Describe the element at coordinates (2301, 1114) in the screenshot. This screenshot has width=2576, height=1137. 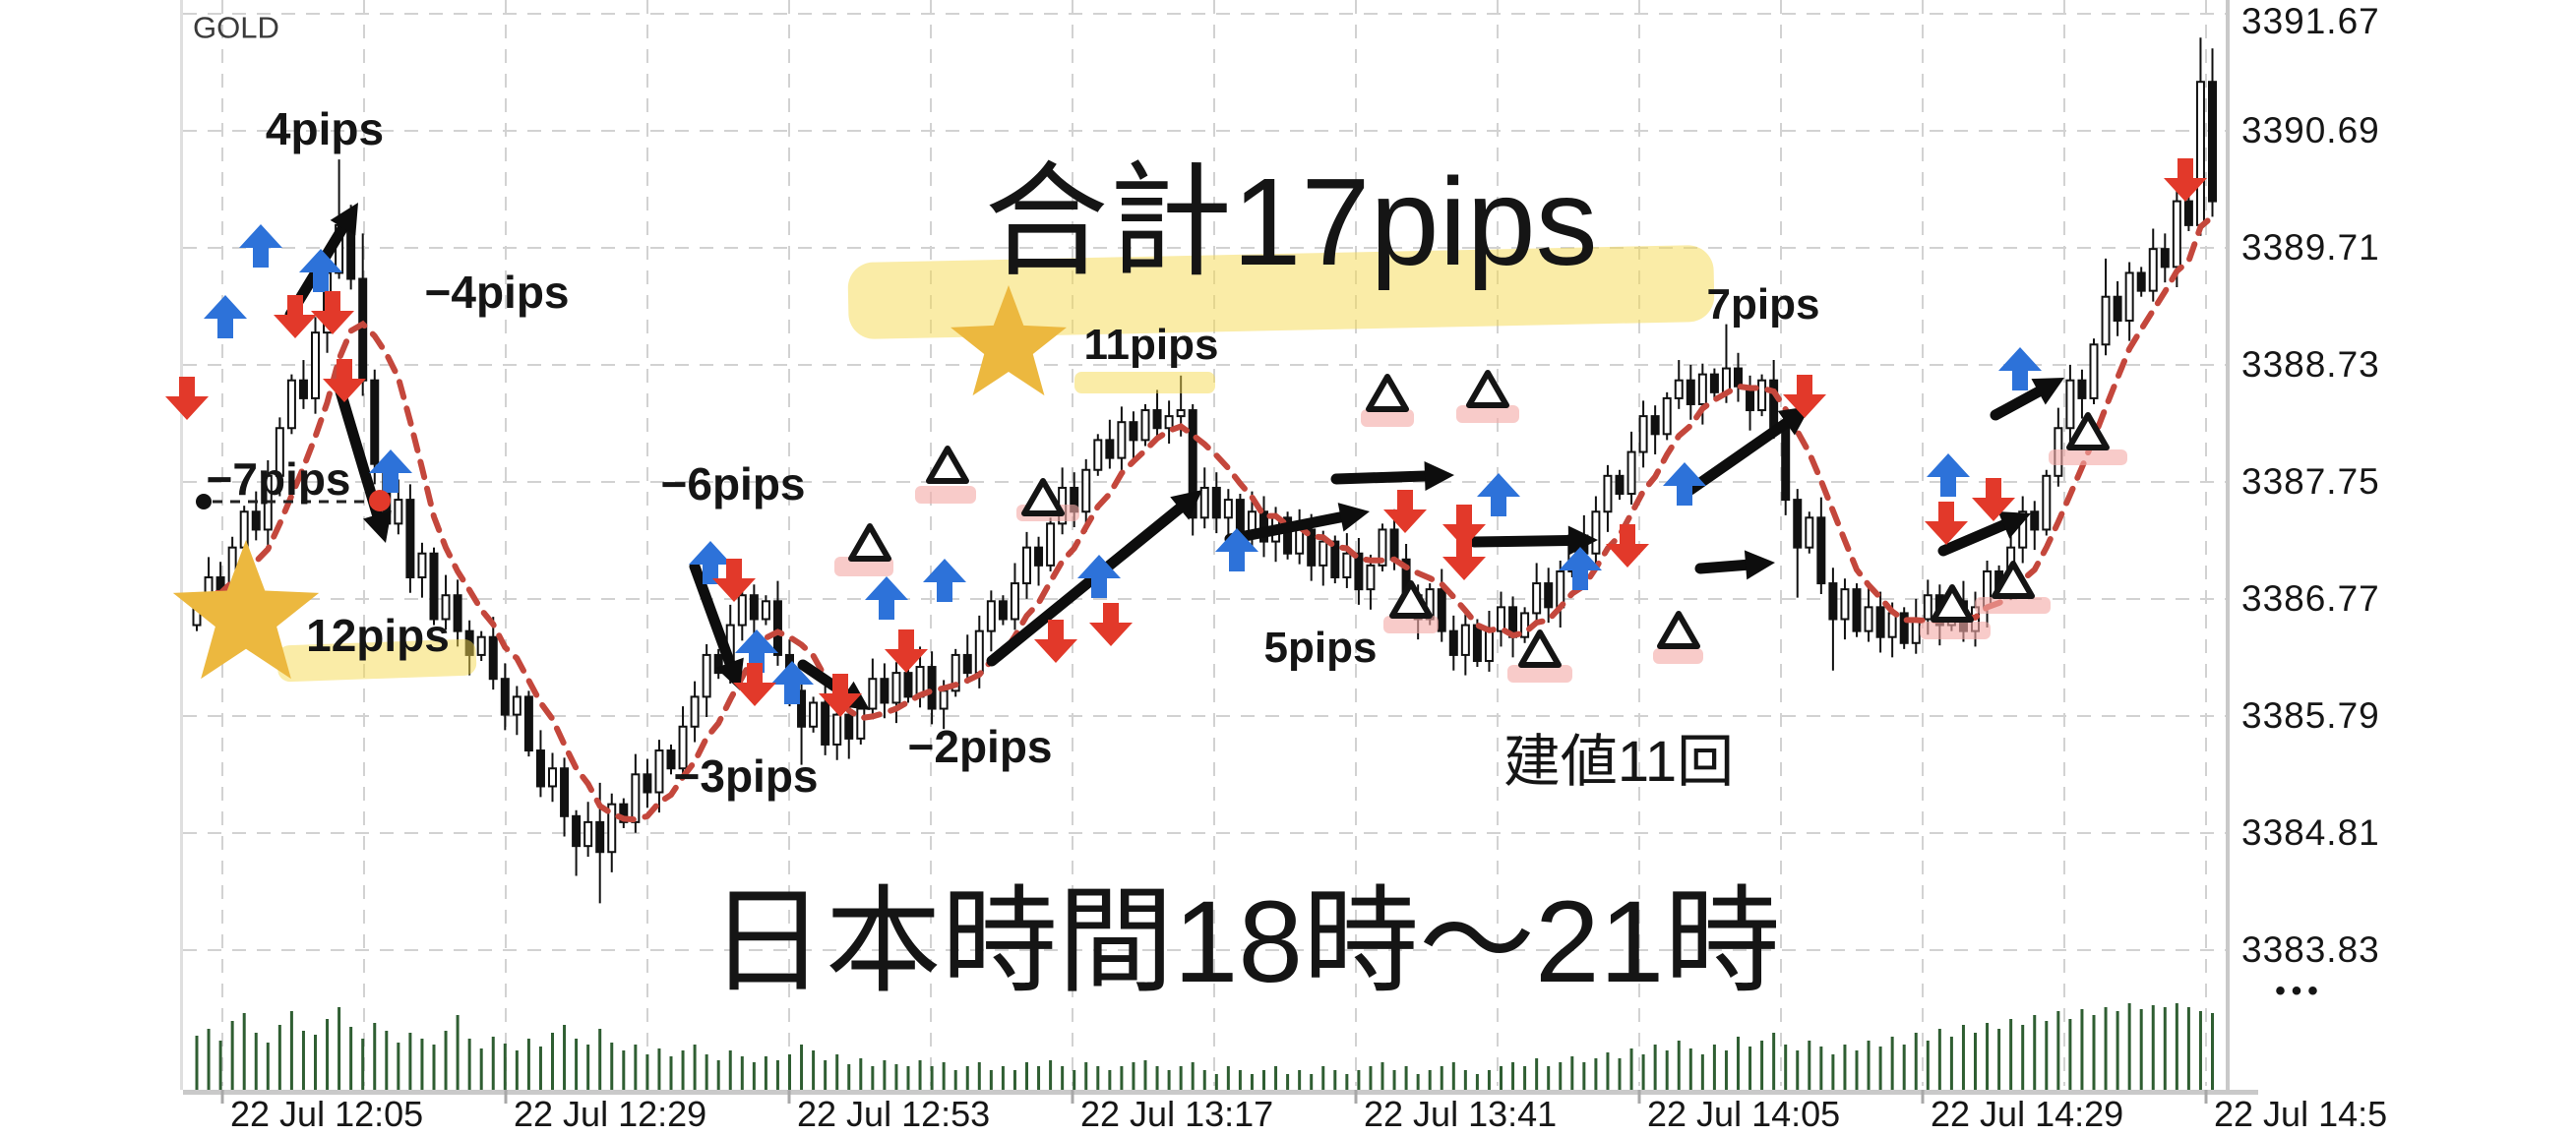
I see `time-axis-label: 22 Jul 14:5` at that location.